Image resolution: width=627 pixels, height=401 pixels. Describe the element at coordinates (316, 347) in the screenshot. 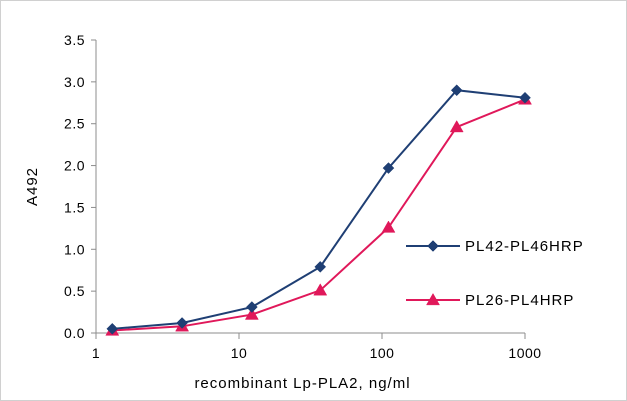

I see `x-axis-ticks: 1 10 100 1000` at that location.